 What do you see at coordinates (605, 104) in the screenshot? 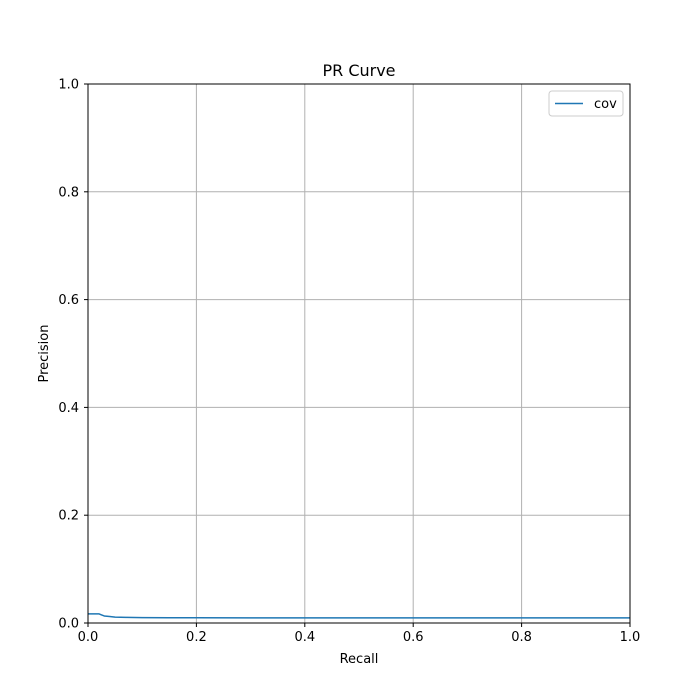
I see `legend-label-cov: cov` at bounding box center [605, 104].